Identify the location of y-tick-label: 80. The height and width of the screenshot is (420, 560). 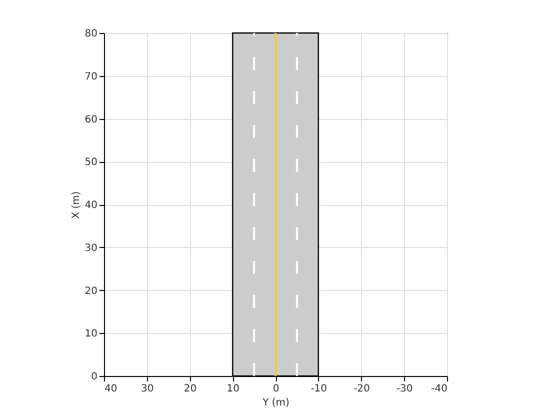
(91, 34).